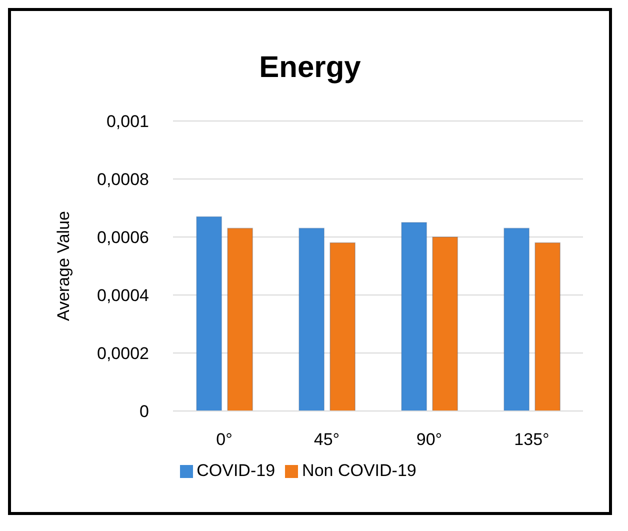  I want to click on y-tick-label: 0, so click(144, 412).